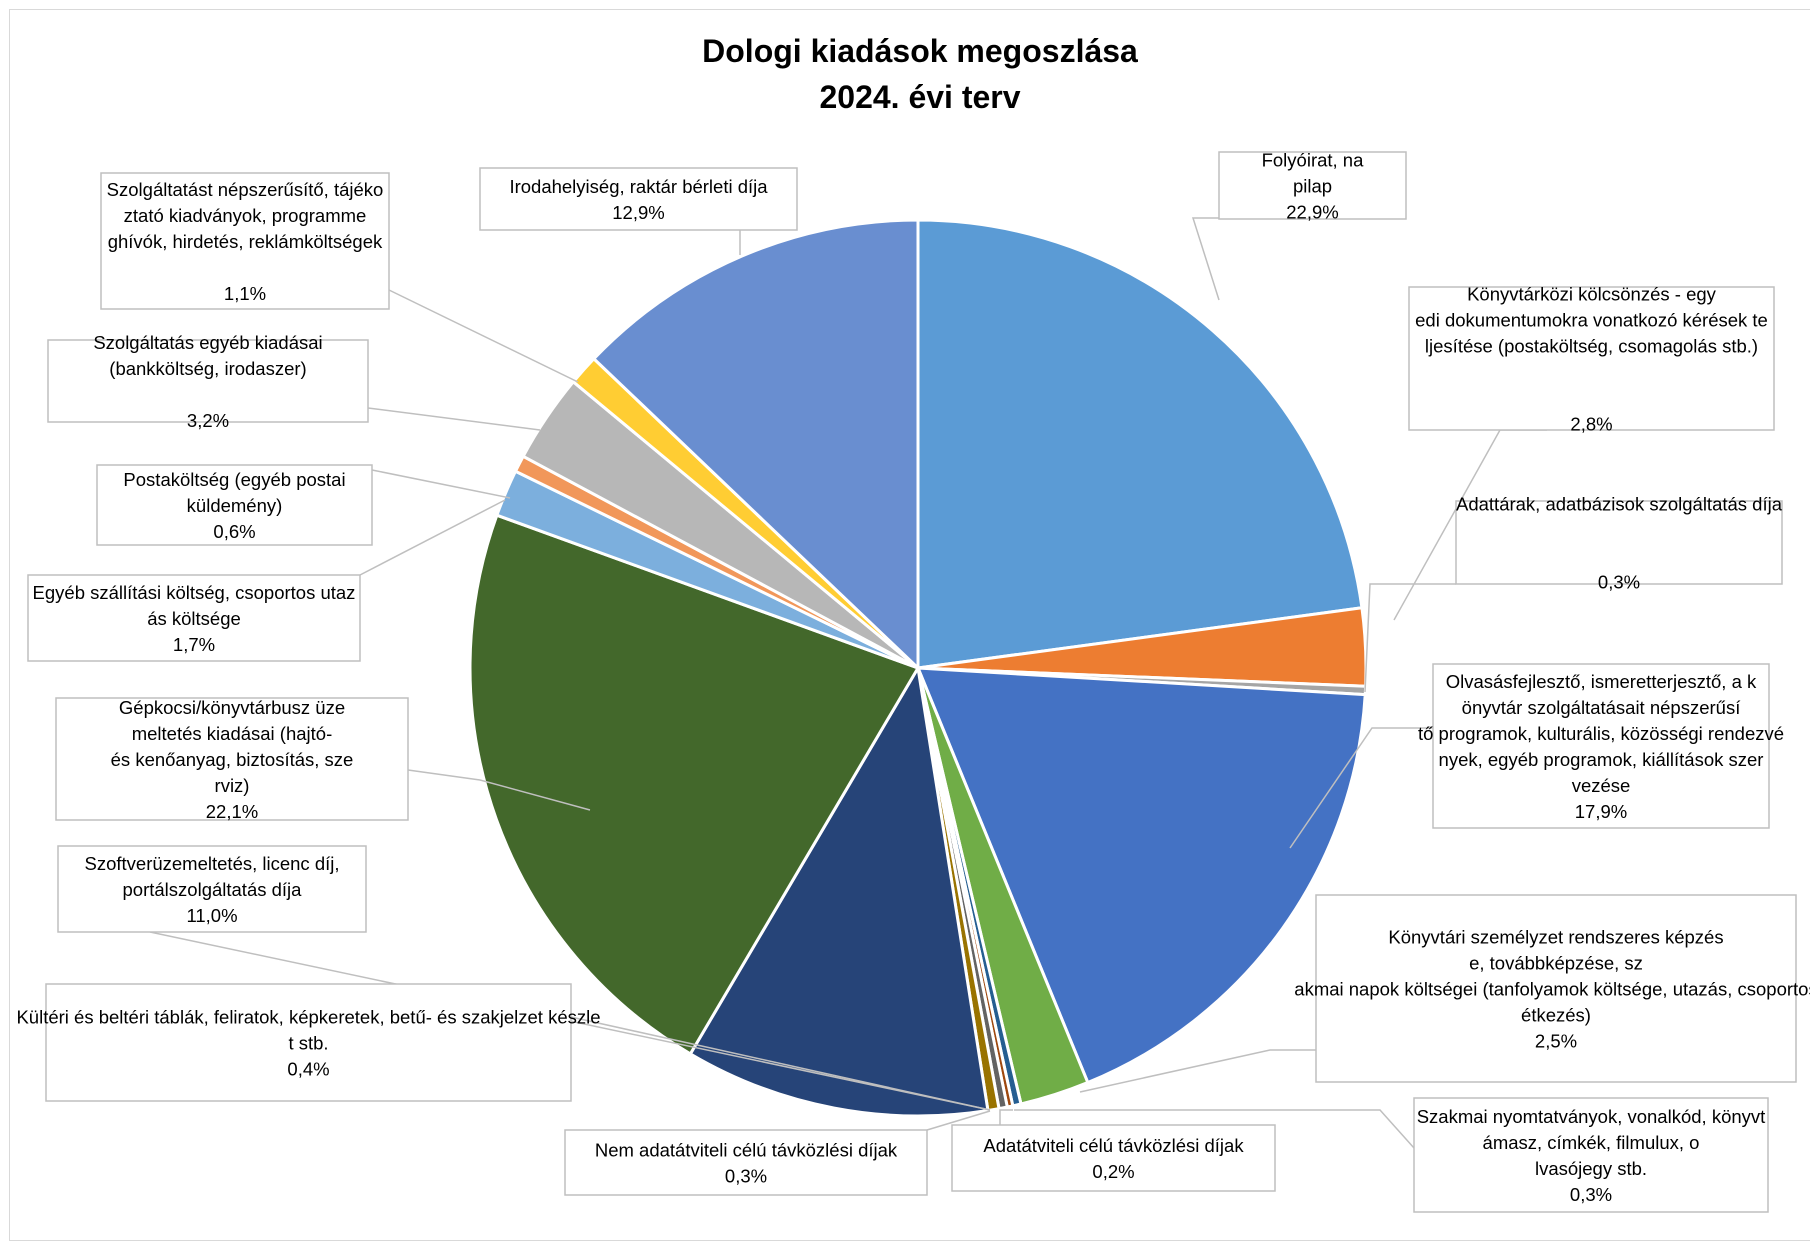  I want to click on data-label-line: ztató kiadványok, programme, so click(245, 215).